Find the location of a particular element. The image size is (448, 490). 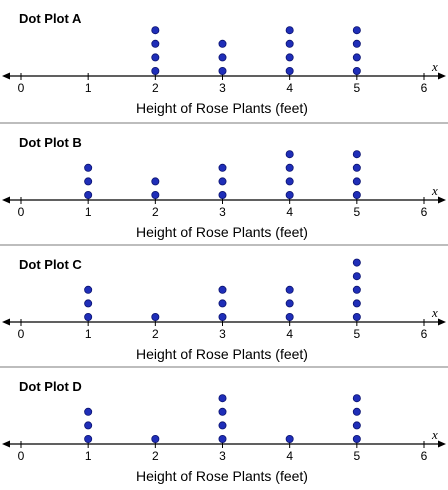

plot-title: Dot Plot A is located at coordinates (50, 18).